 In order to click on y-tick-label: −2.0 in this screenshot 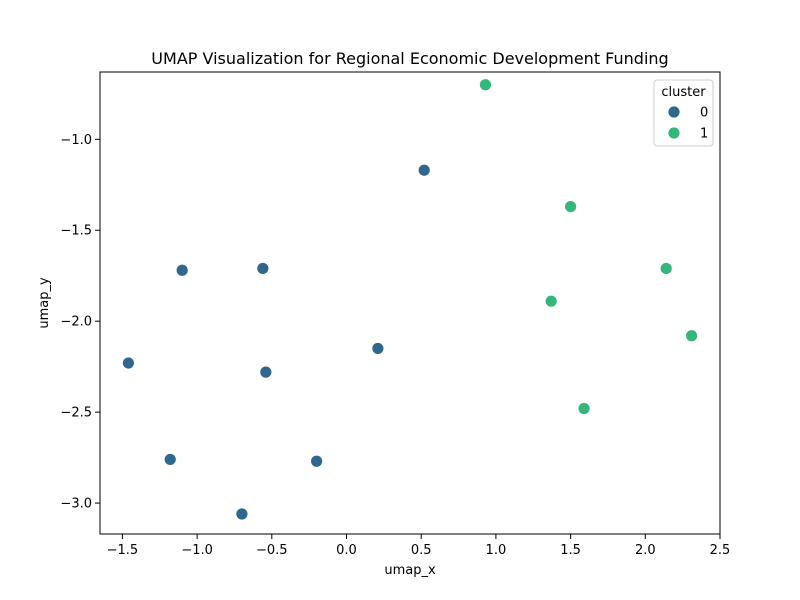, I will do `click(76, 322)`.